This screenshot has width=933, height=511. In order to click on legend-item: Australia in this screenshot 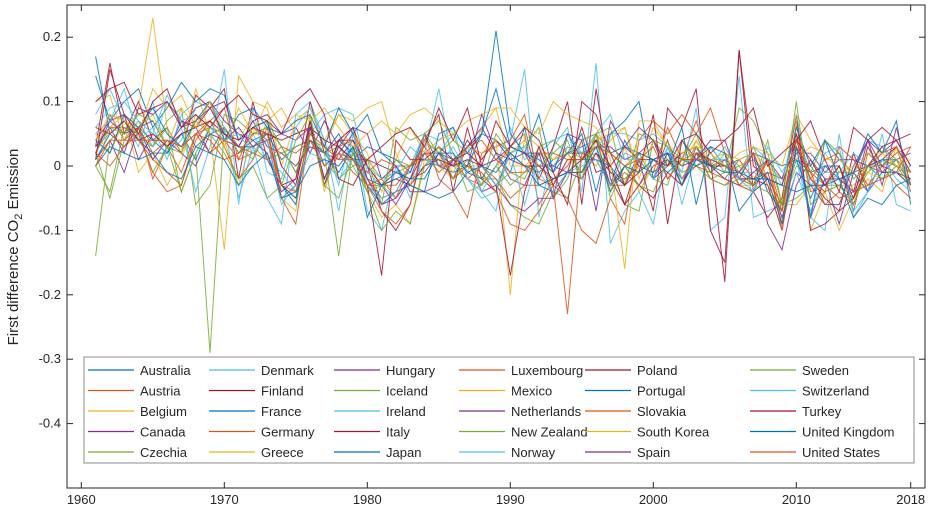, I will do `click(139, 370)`.